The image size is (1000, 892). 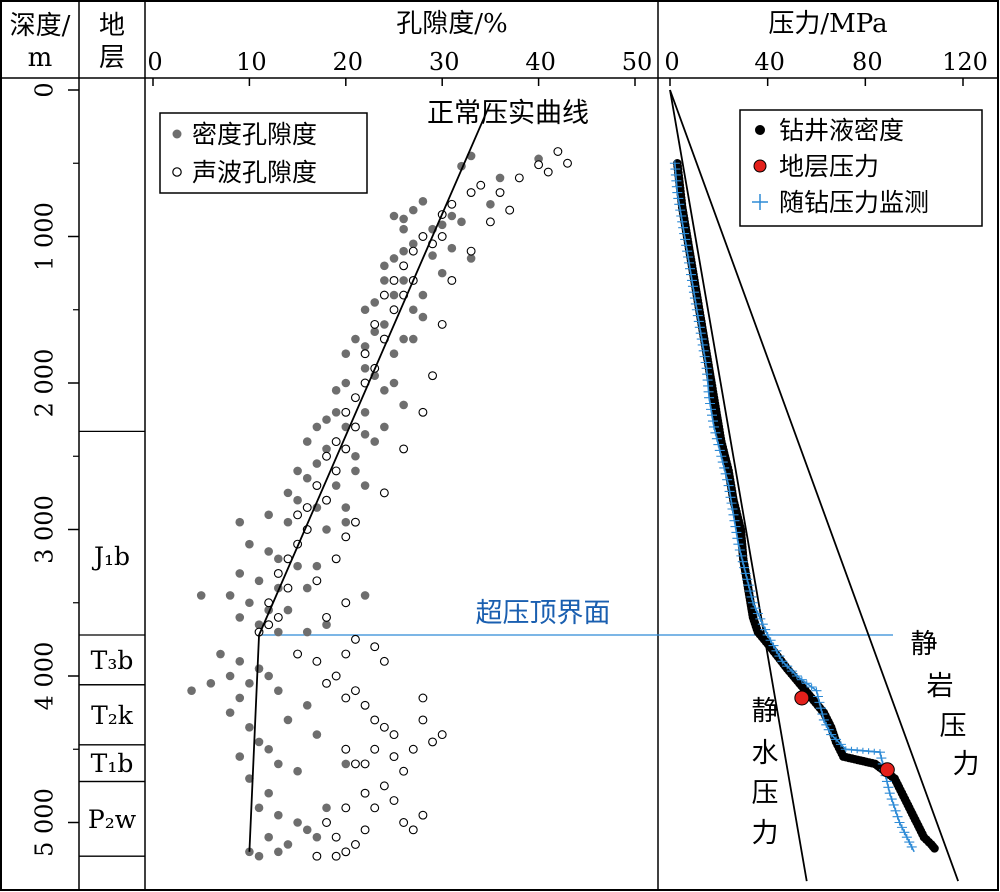 I want to click on legend-marker-acoustic, so click(x=177, y=172).